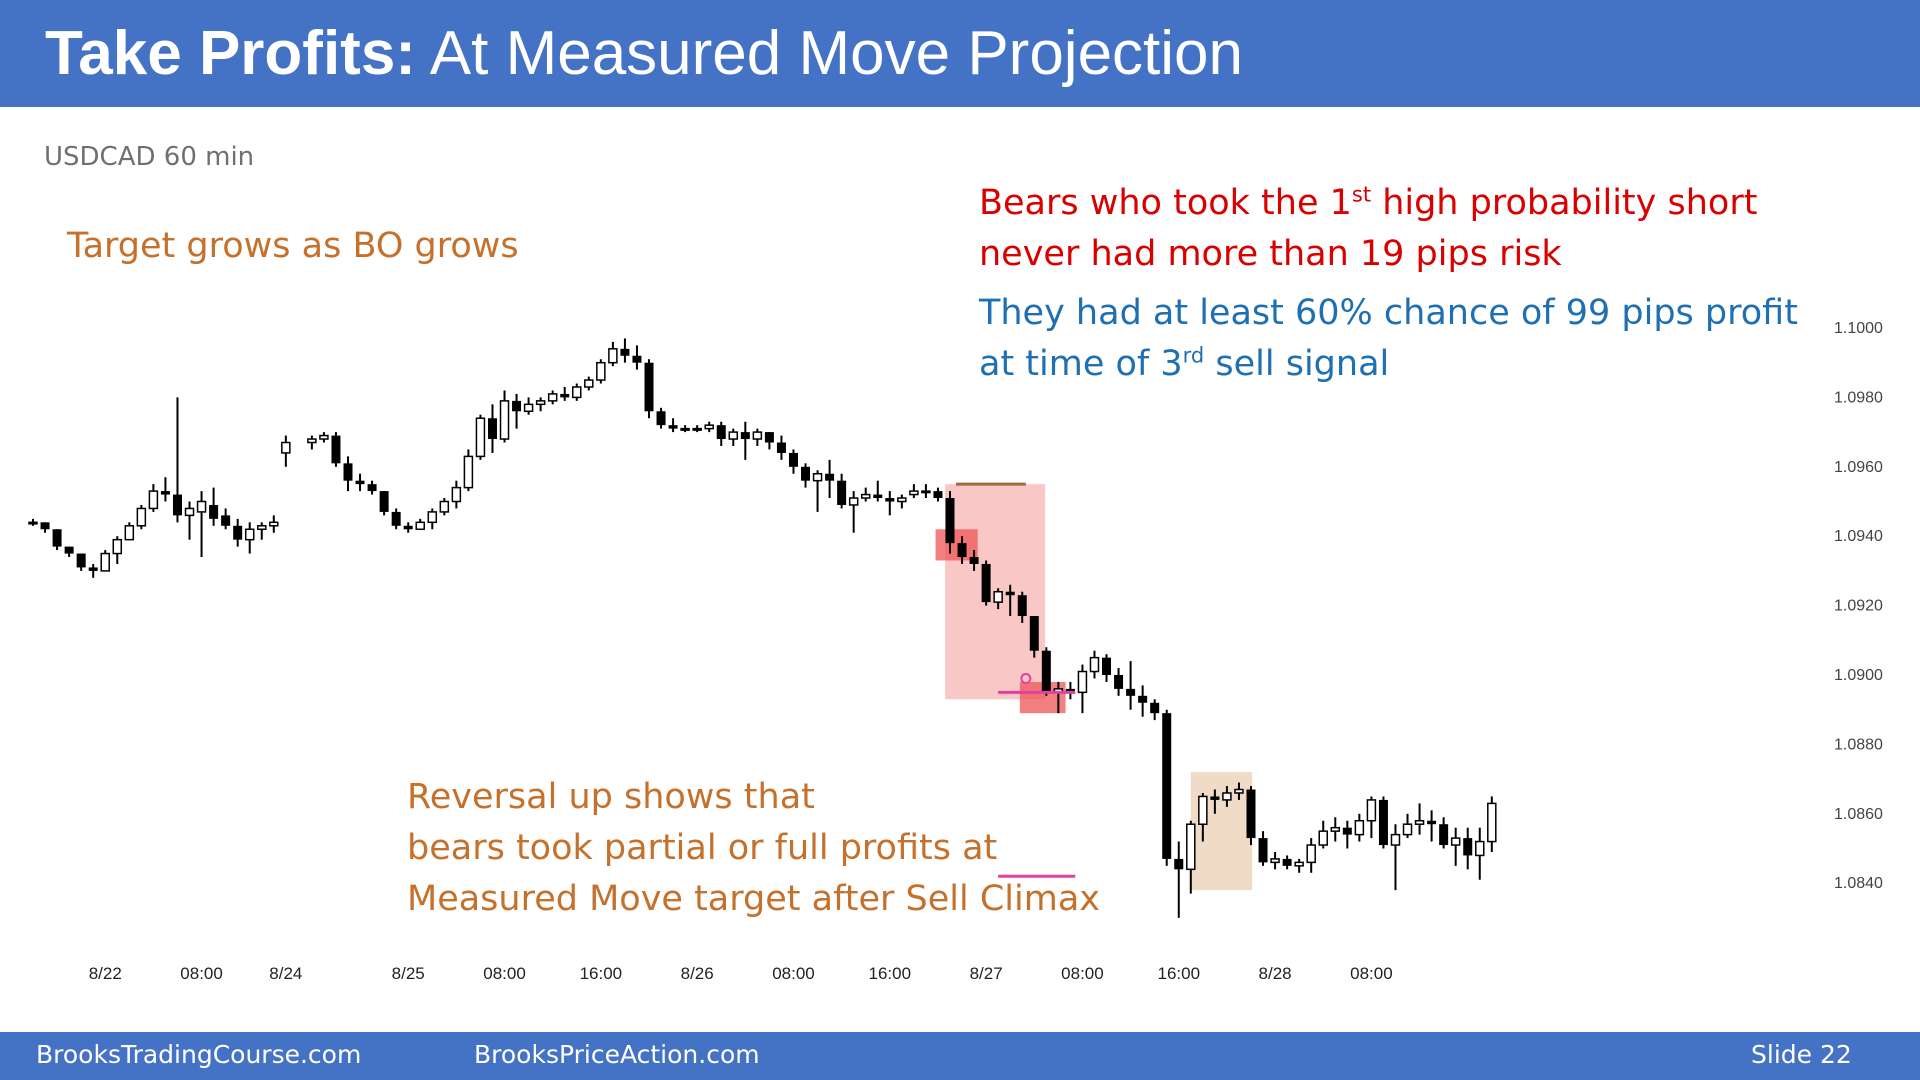 The width and height of the screenshot is (1920, 1080). Describe the element at coordinates (1858, 675) in the screenshot. I see `y-tick-label: 1.0900` at that location.